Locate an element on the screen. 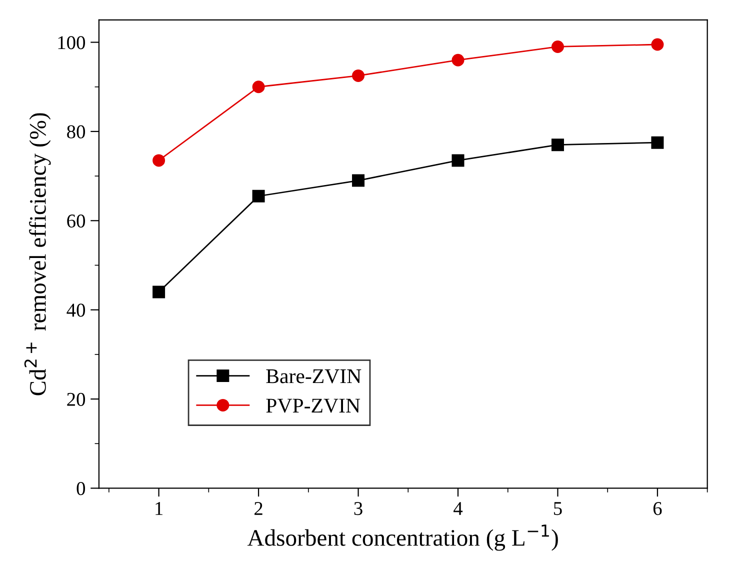 The height and width of the screenshot is (571, 733). x-tick-label: 6 is located at coordinates (657, 509).